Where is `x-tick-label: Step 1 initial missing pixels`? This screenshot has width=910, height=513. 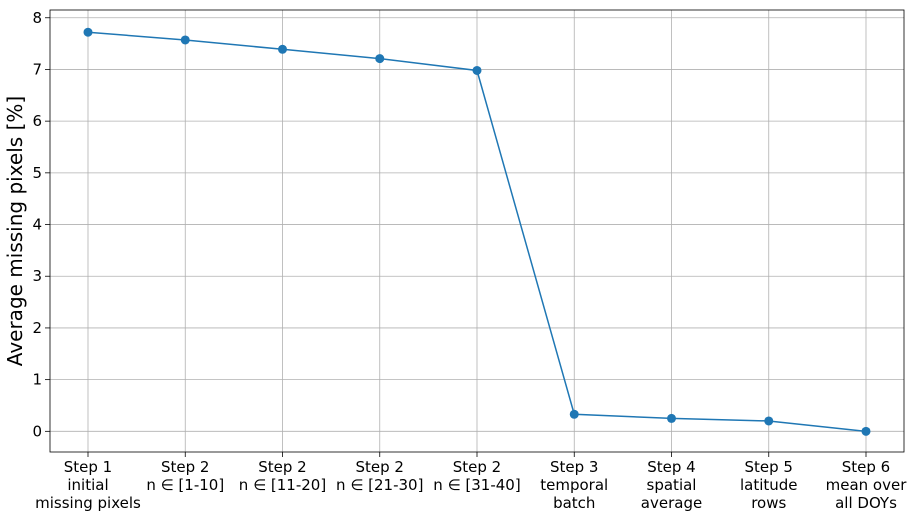 x-tick-label: Step 1 initial missing pixels is located at coordinates (88, 485).